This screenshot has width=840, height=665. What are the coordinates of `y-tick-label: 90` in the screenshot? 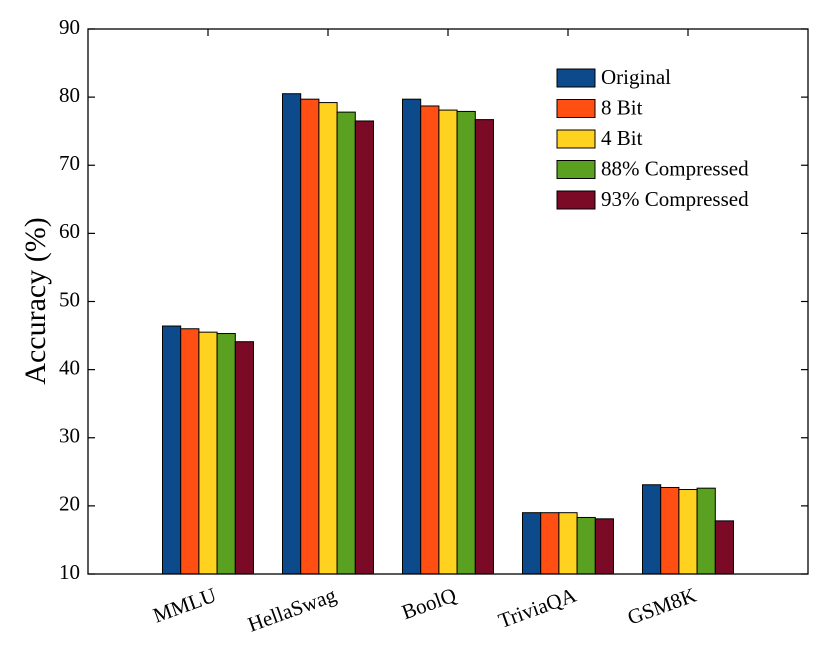 It's located at (69, 27).